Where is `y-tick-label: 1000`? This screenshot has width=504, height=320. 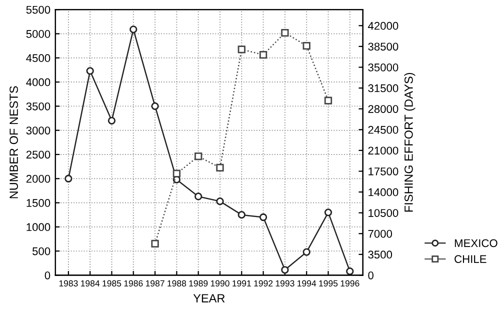
y-tick-label: 1000 is located at coordinates (38, 227).